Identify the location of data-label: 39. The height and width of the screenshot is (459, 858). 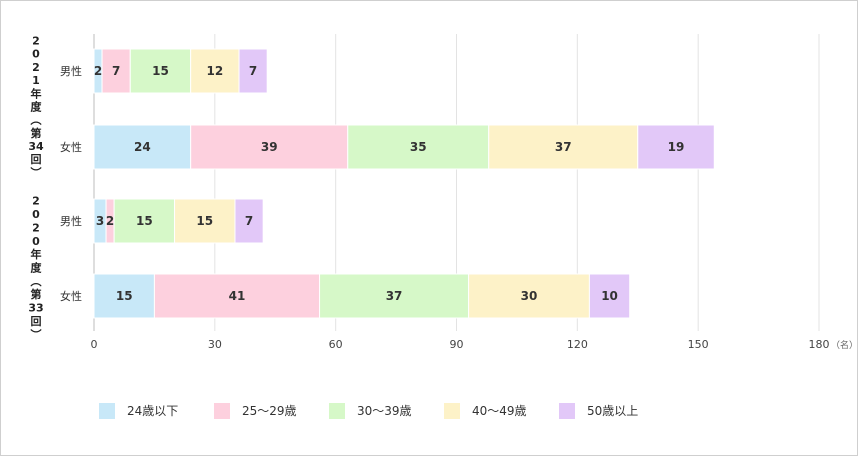
(269, 147).